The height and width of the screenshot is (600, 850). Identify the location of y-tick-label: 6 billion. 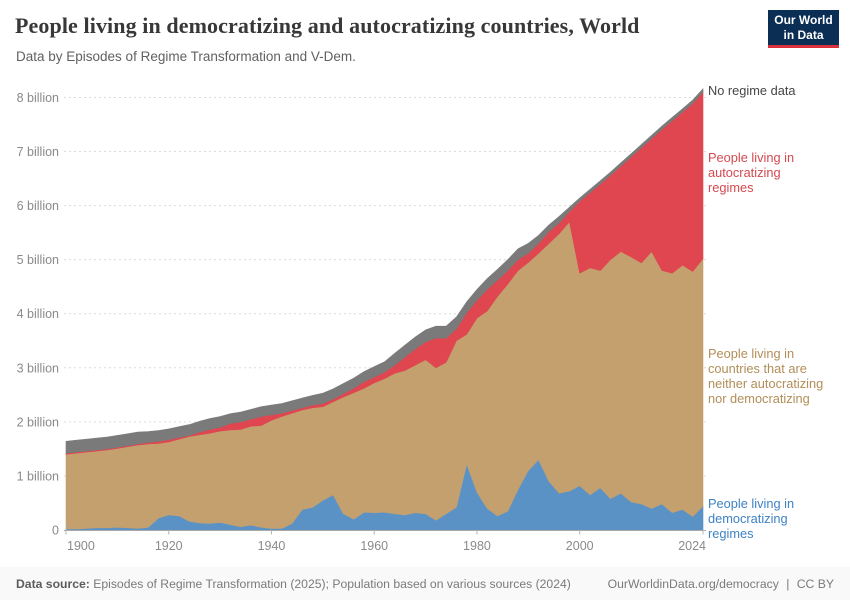
(38, 206).